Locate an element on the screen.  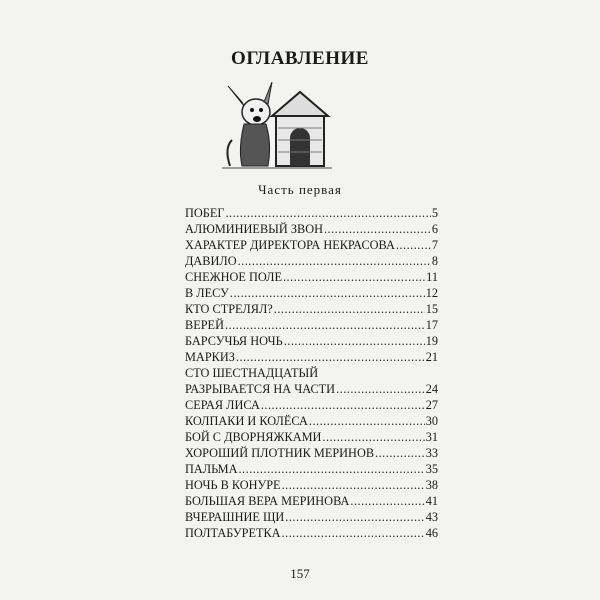
page-title: ОГЛАВЛЕНИЕ is located at coordinates (300, 58).